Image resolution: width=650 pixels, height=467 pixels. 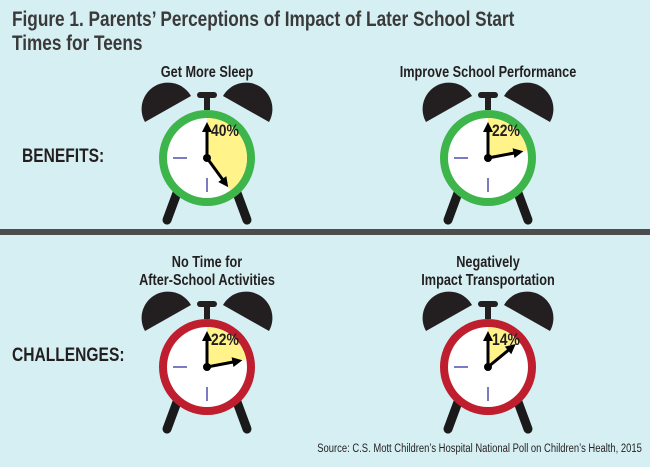 What do you see at coordinates (68, 355) in the screenshot?
I see `challenges-label: CHALLENGES:` at bounding box center [68, 355].